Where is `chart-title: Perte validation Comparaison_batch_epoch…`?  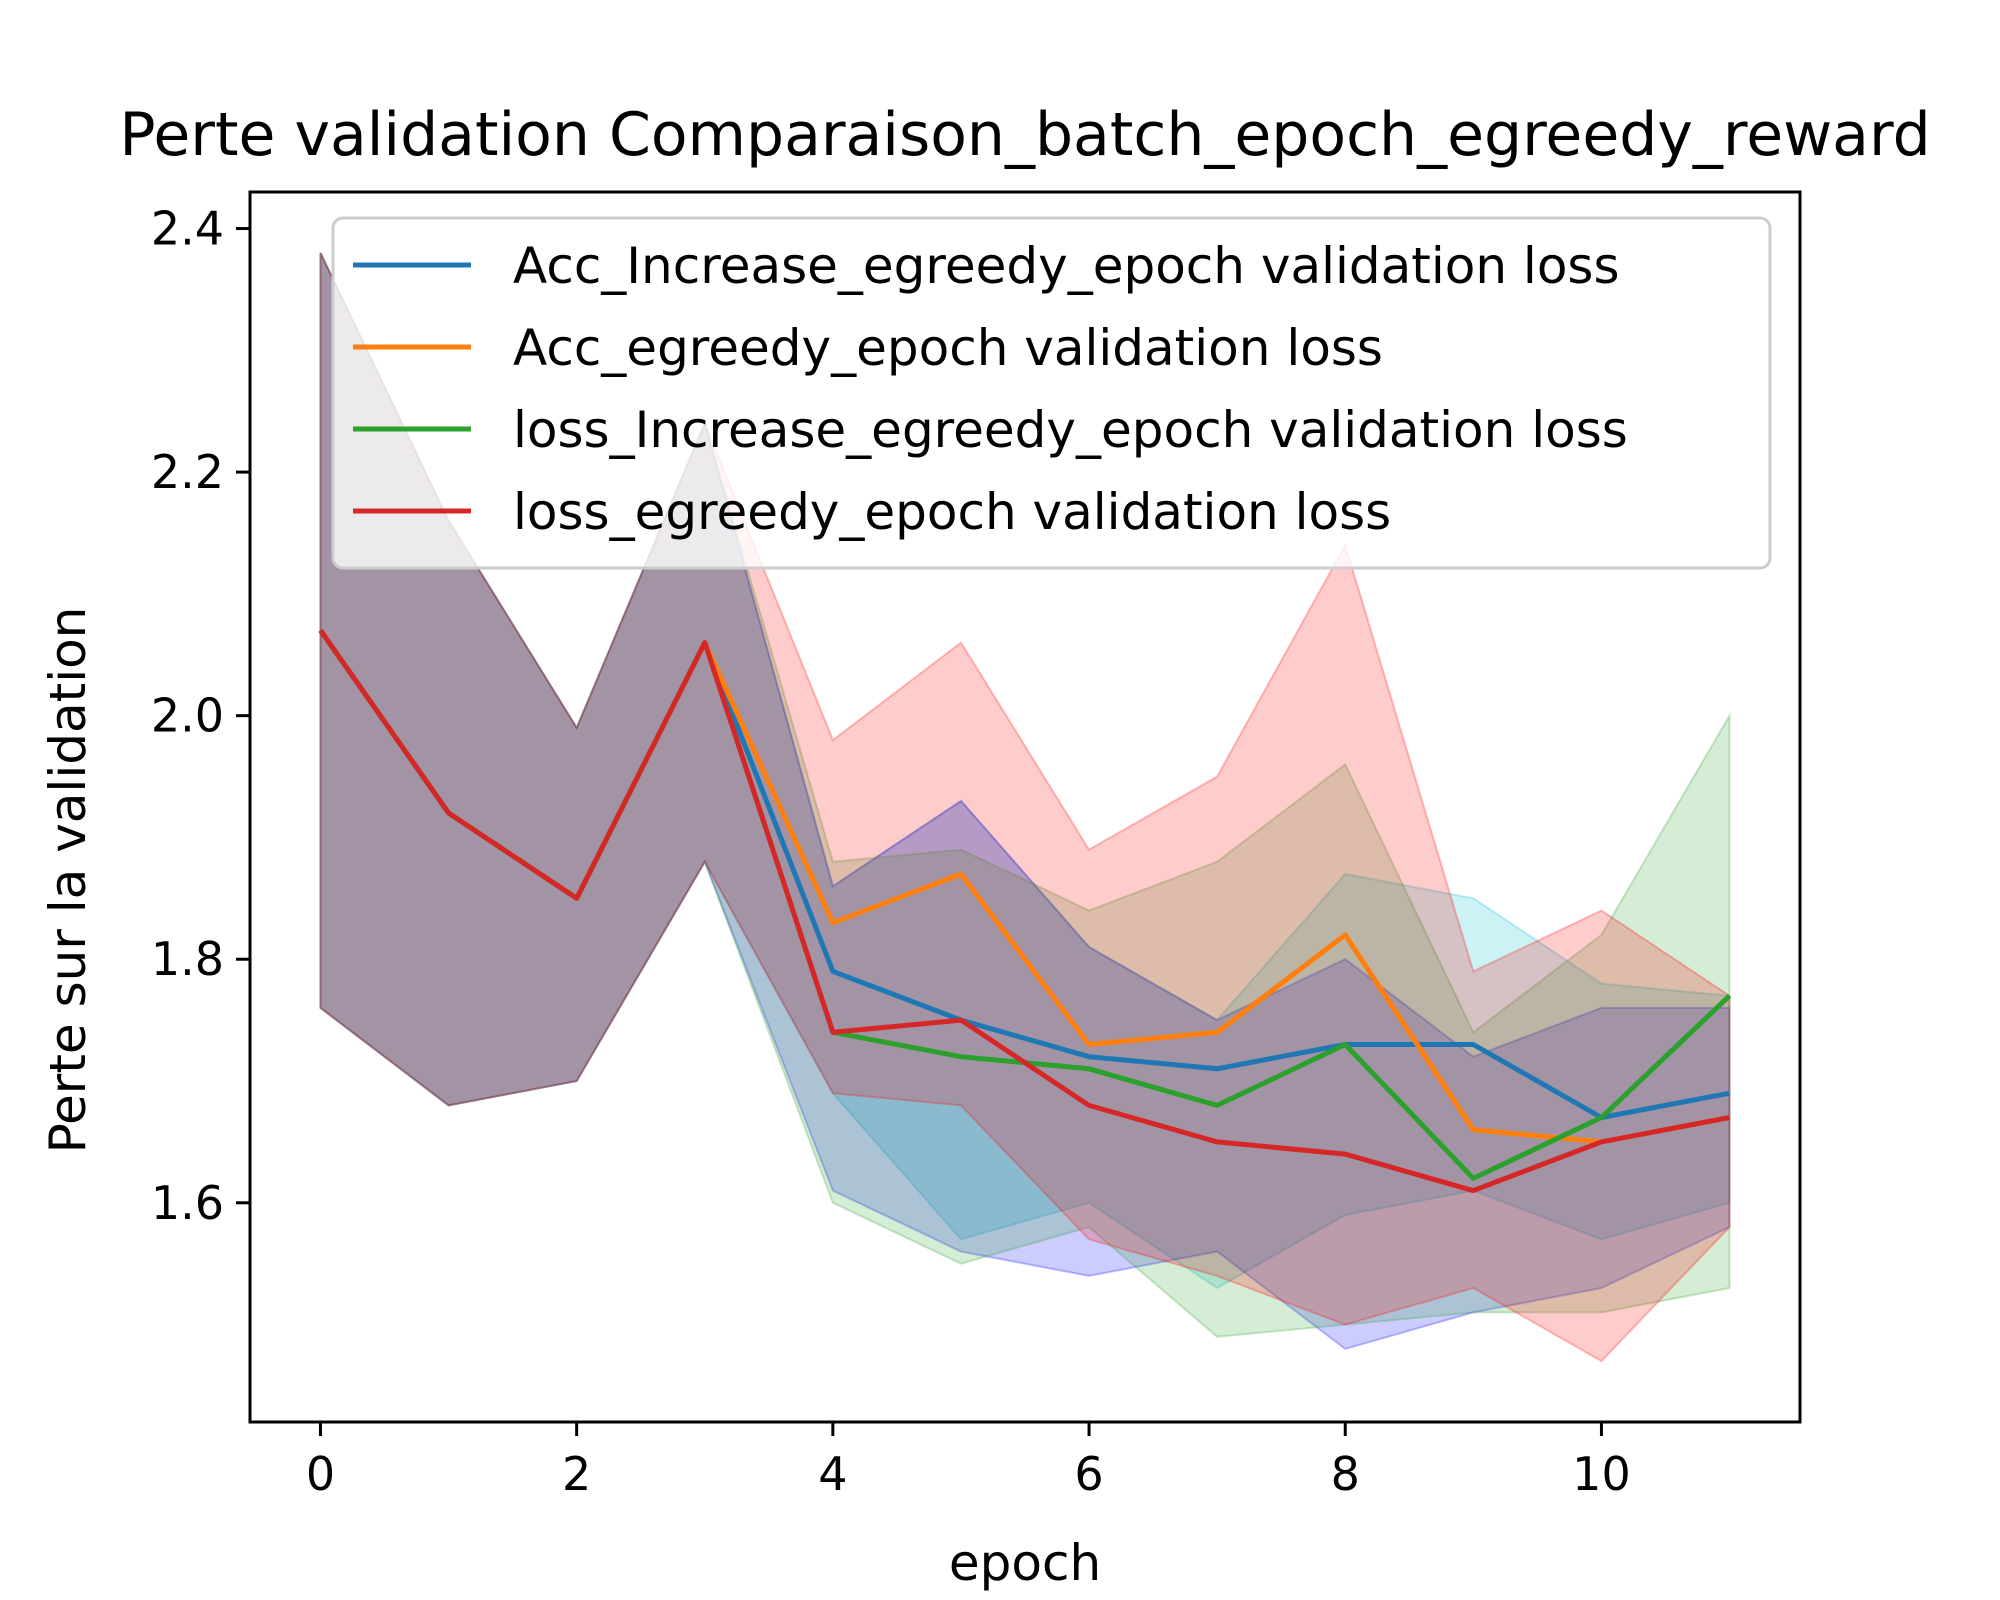 chart-title: Perte validation Comparaison_batch_epoch… is located at coordinates (1024, 135).